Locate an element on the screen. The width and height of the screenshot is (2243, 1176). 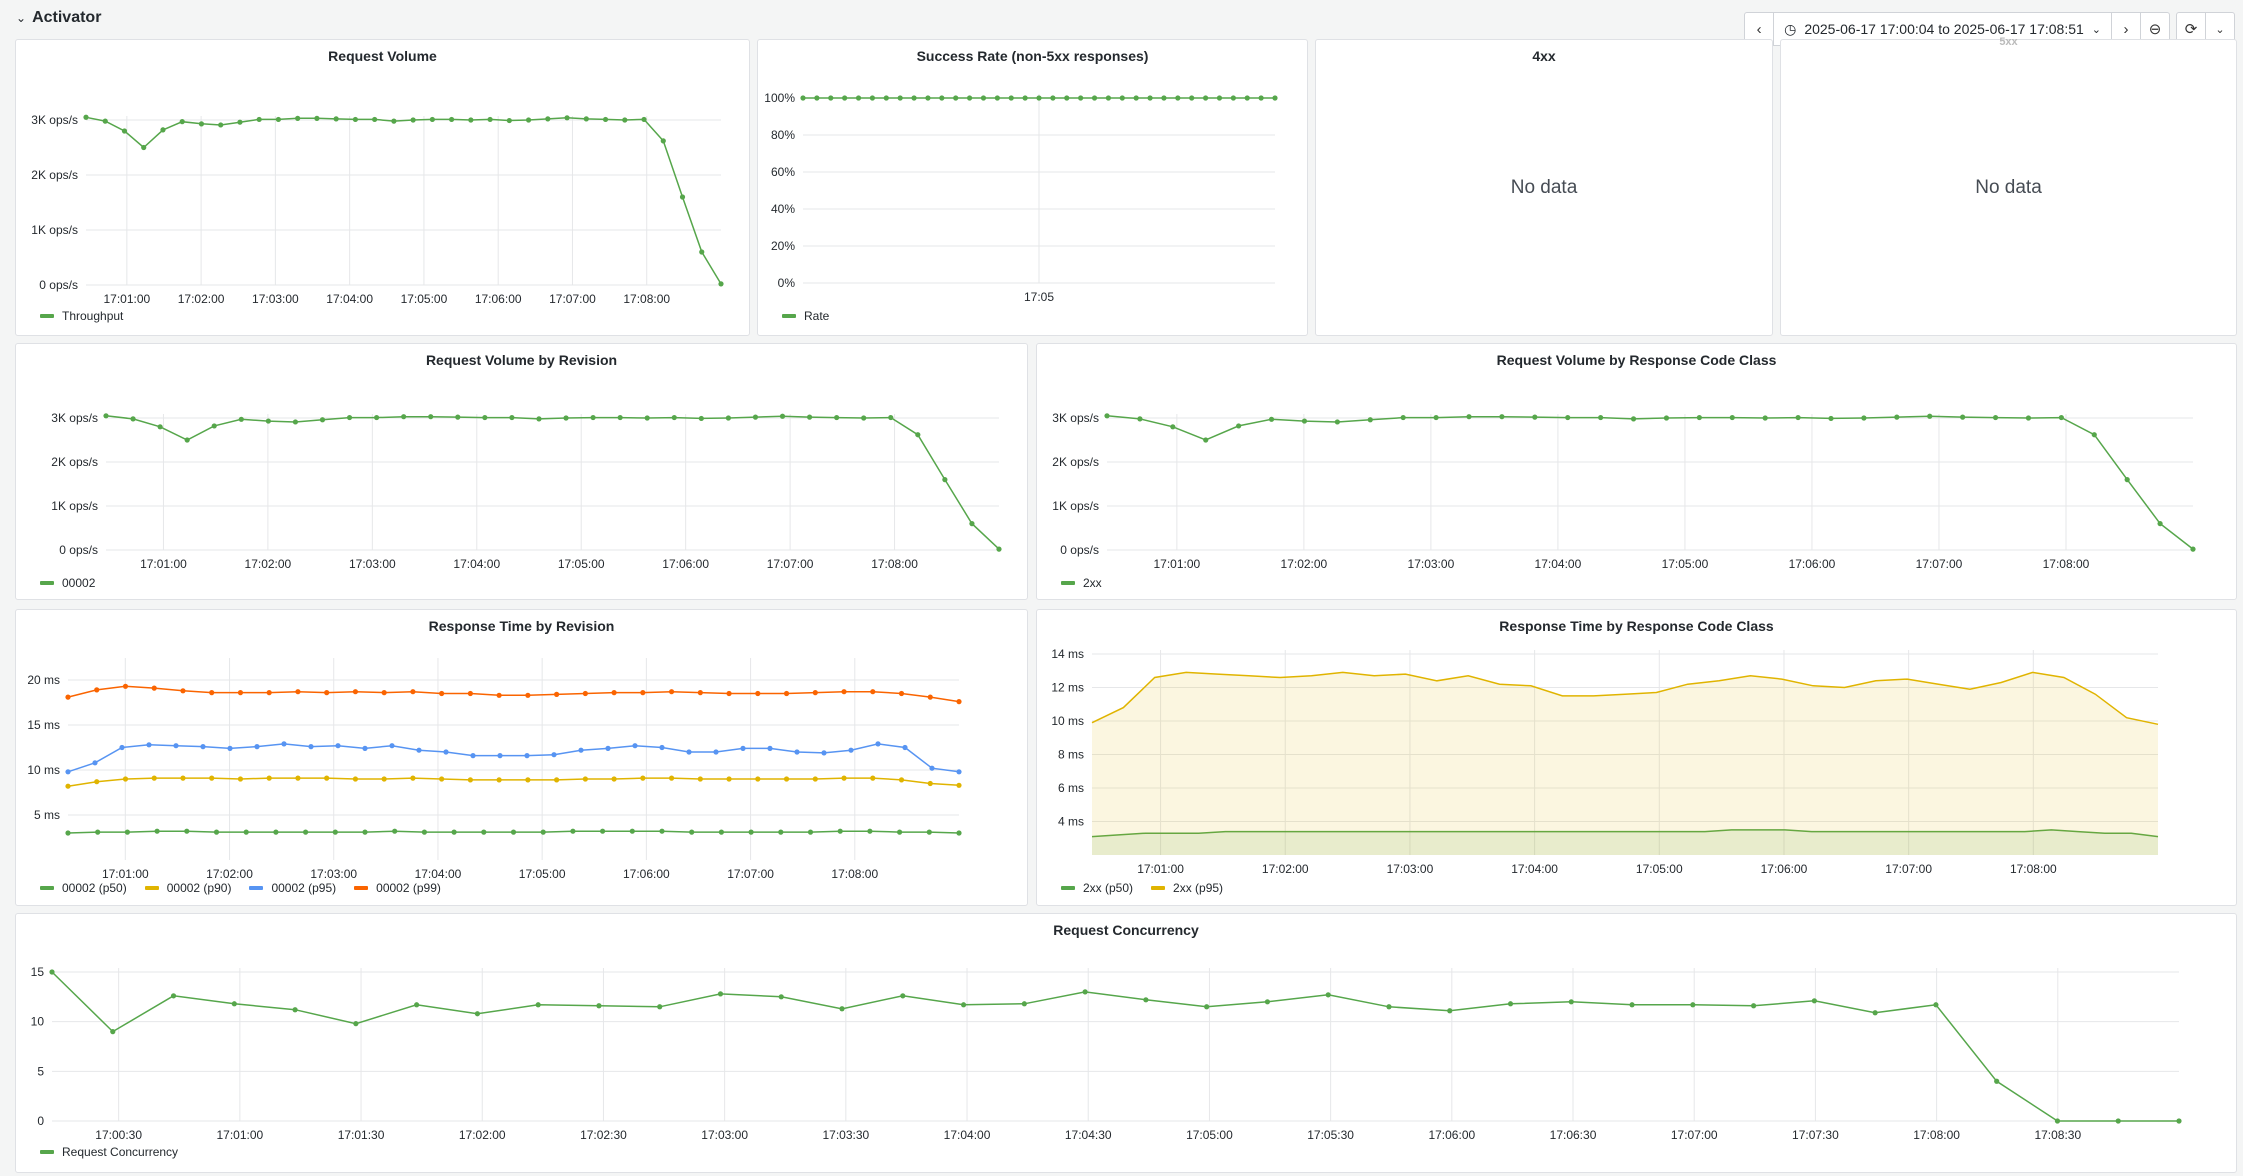
legend-item: 00002 (p90) is located at coordinates (187, 888).